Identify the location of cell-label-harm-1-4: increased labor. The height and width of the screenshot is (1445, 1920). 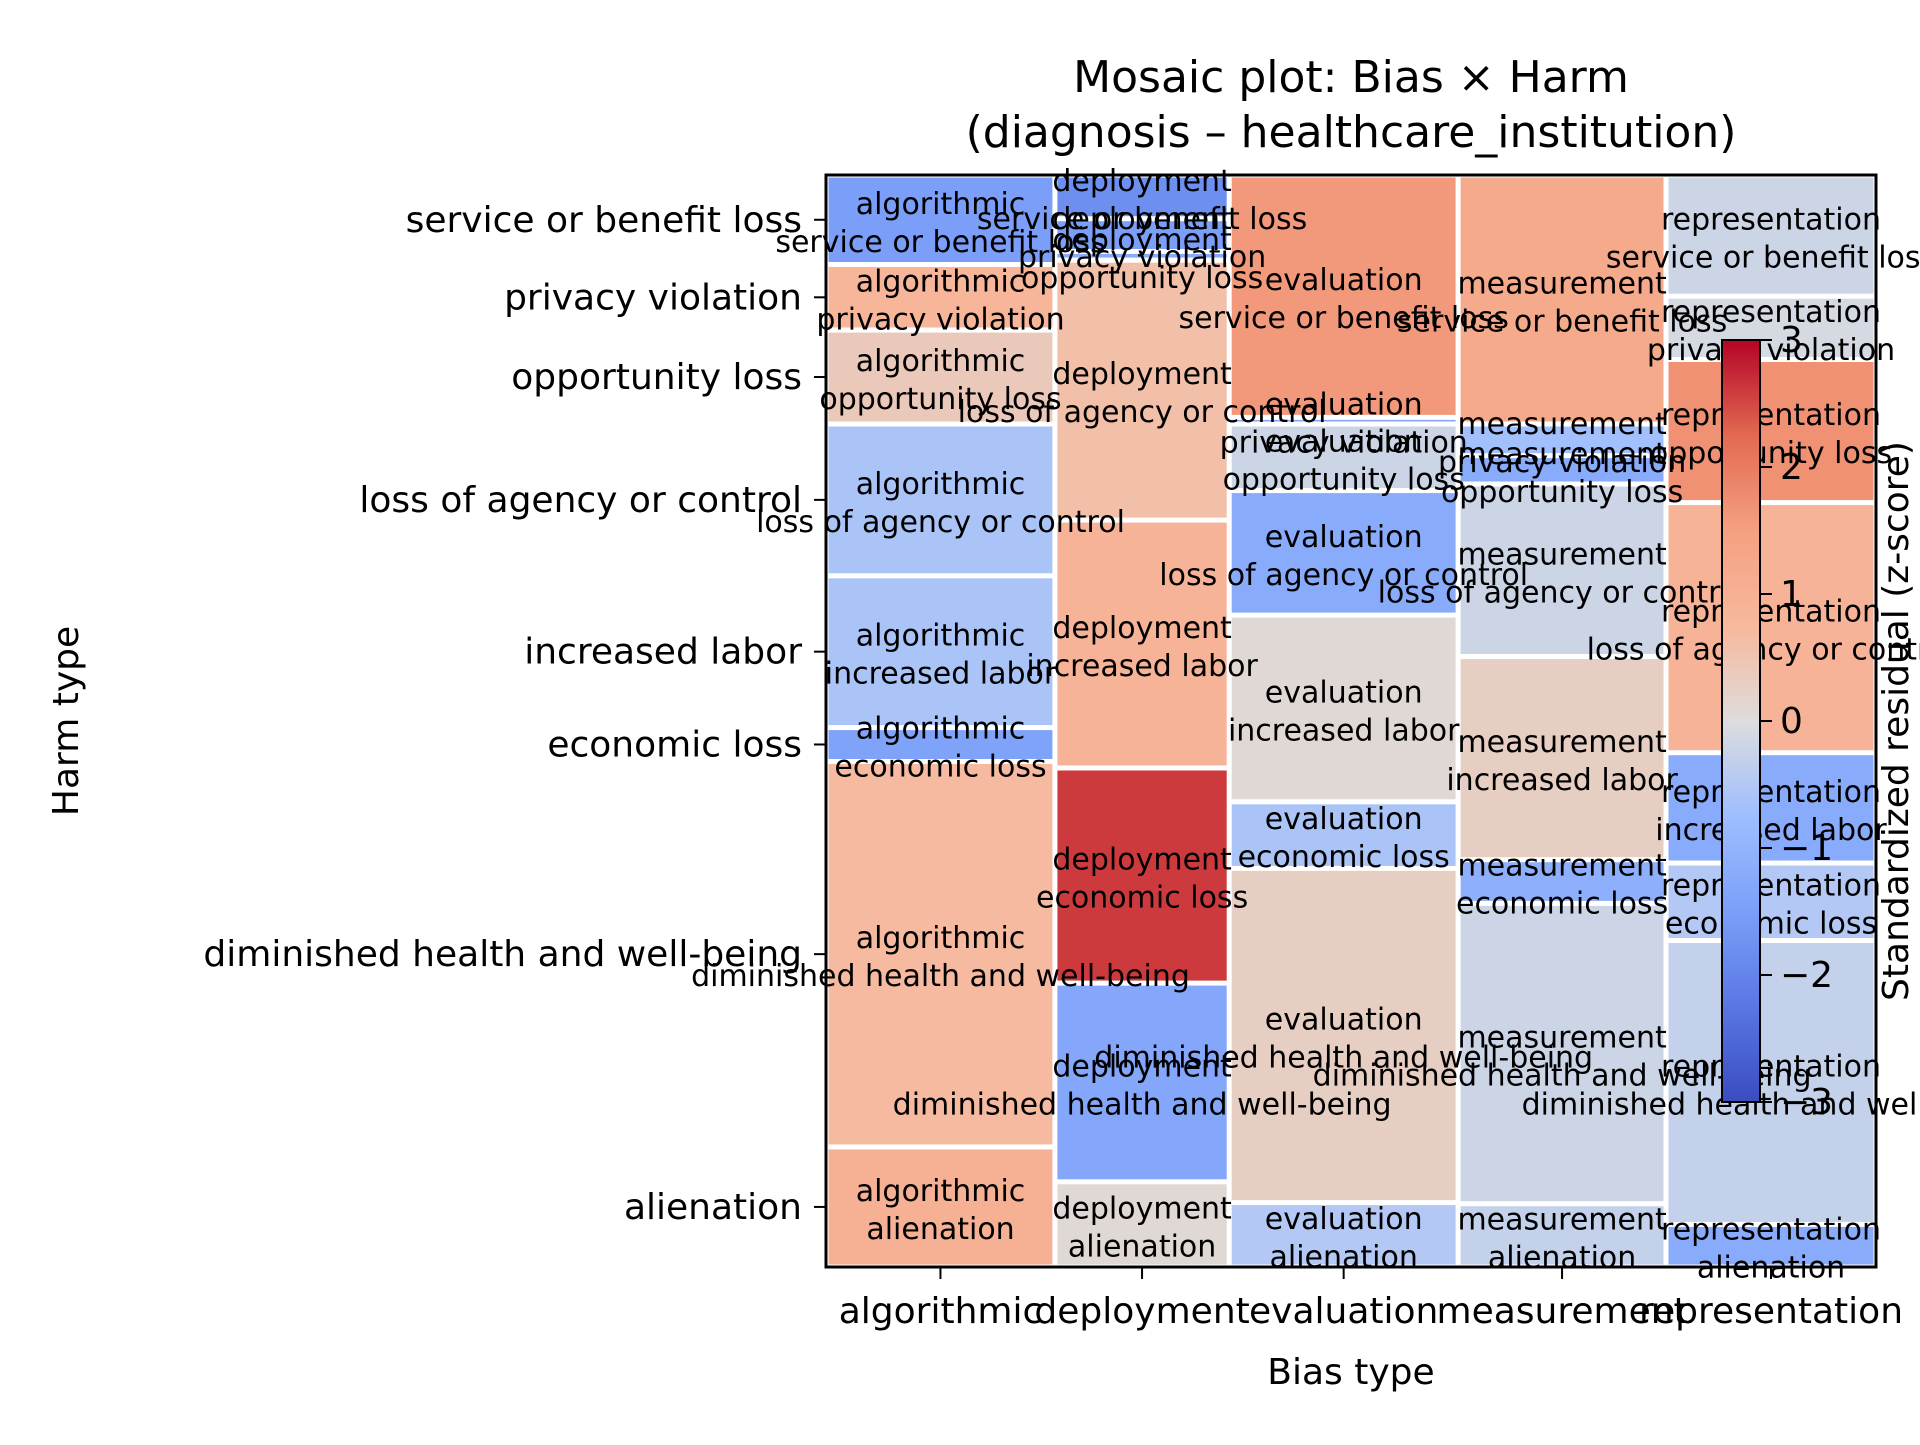
(1142, 666).